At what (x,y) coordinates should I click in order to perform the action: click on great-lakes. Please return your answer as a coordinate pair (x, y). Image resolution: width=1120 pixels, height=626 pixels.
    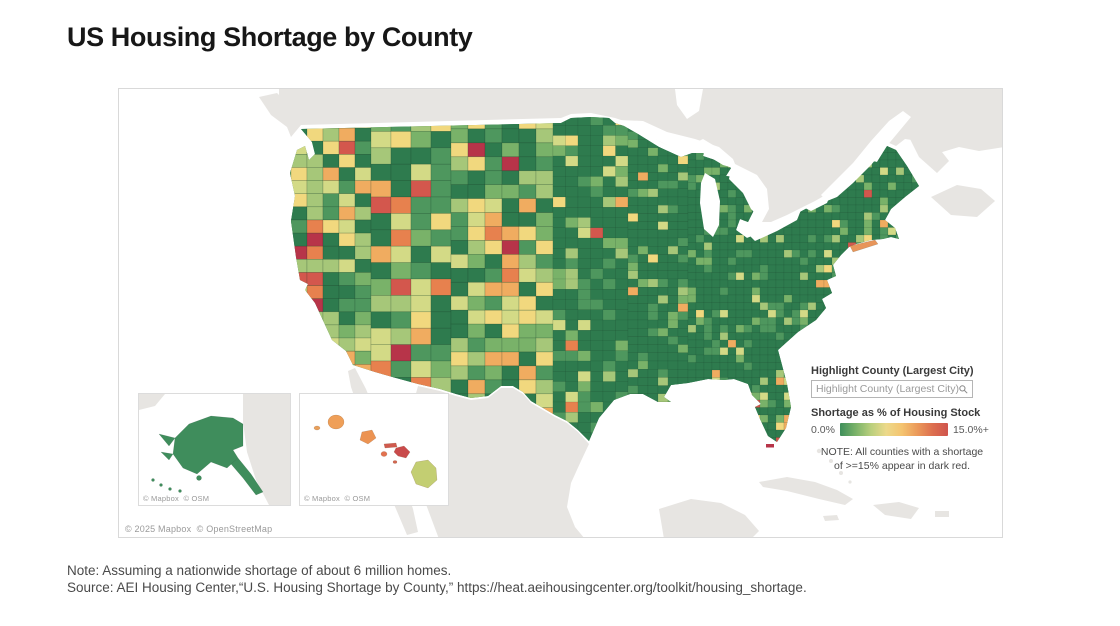
    Looking at the image, I should click on (765, 165).